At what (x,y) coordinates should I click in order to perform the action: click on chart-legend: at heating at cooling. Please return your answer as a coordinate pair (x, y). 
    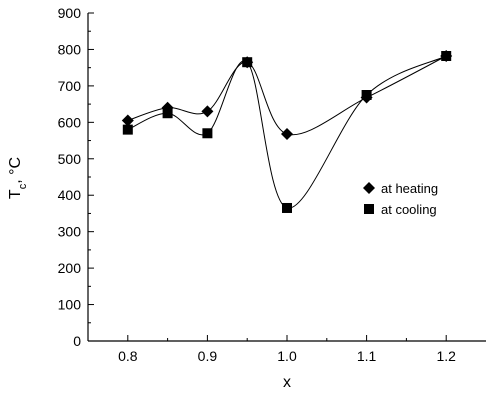
    Looking at the image, I should click on (400, 199).